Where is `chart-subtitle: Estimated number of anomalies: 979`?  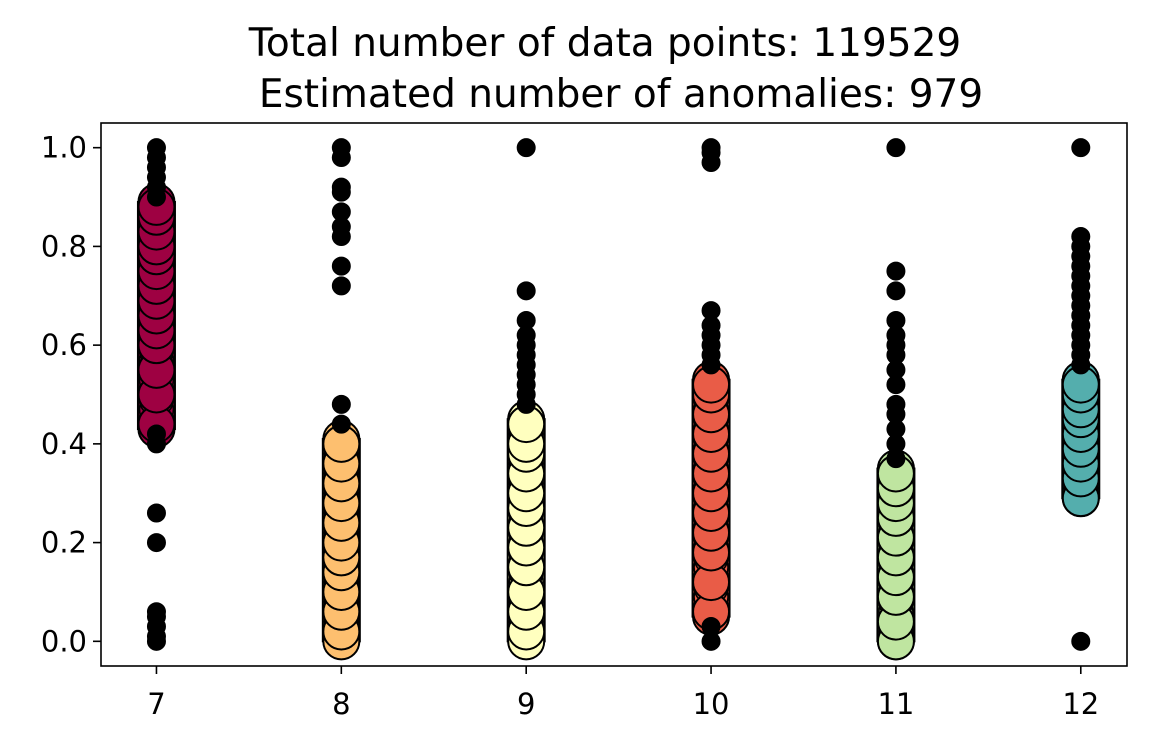 chart-subtitle: Estimated number of anomalies: 979 is located at coordinates (621, 94).